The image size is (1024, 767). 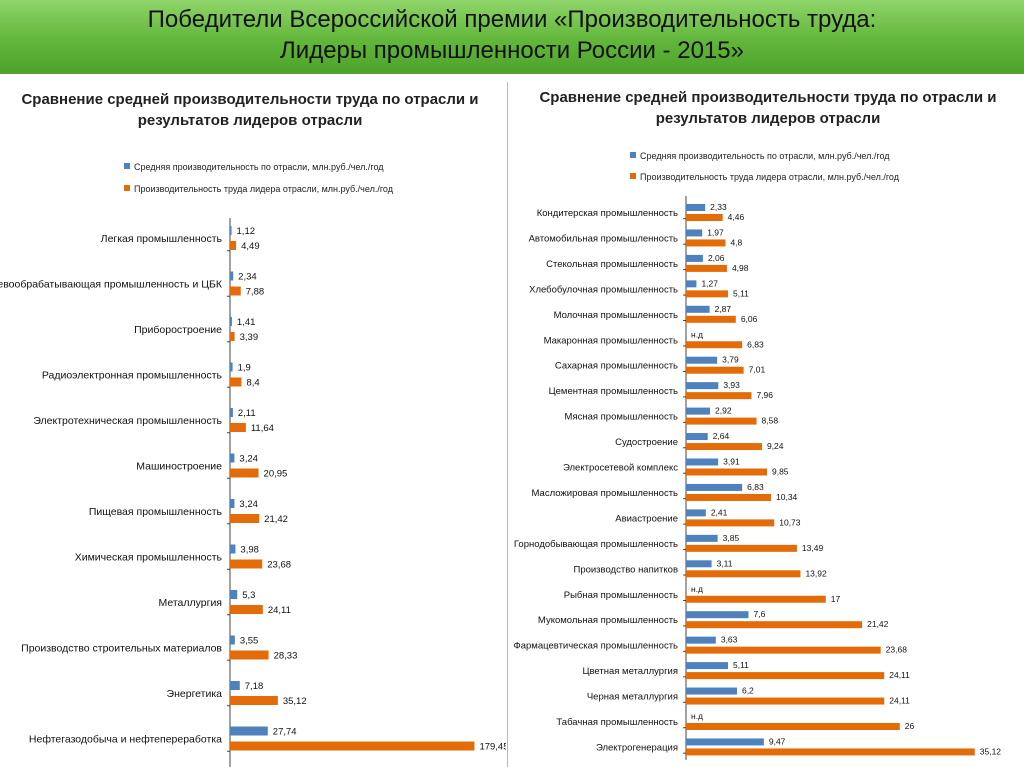 I want to click on category-label: Табачная промышленность, so click(x=617, y=722).